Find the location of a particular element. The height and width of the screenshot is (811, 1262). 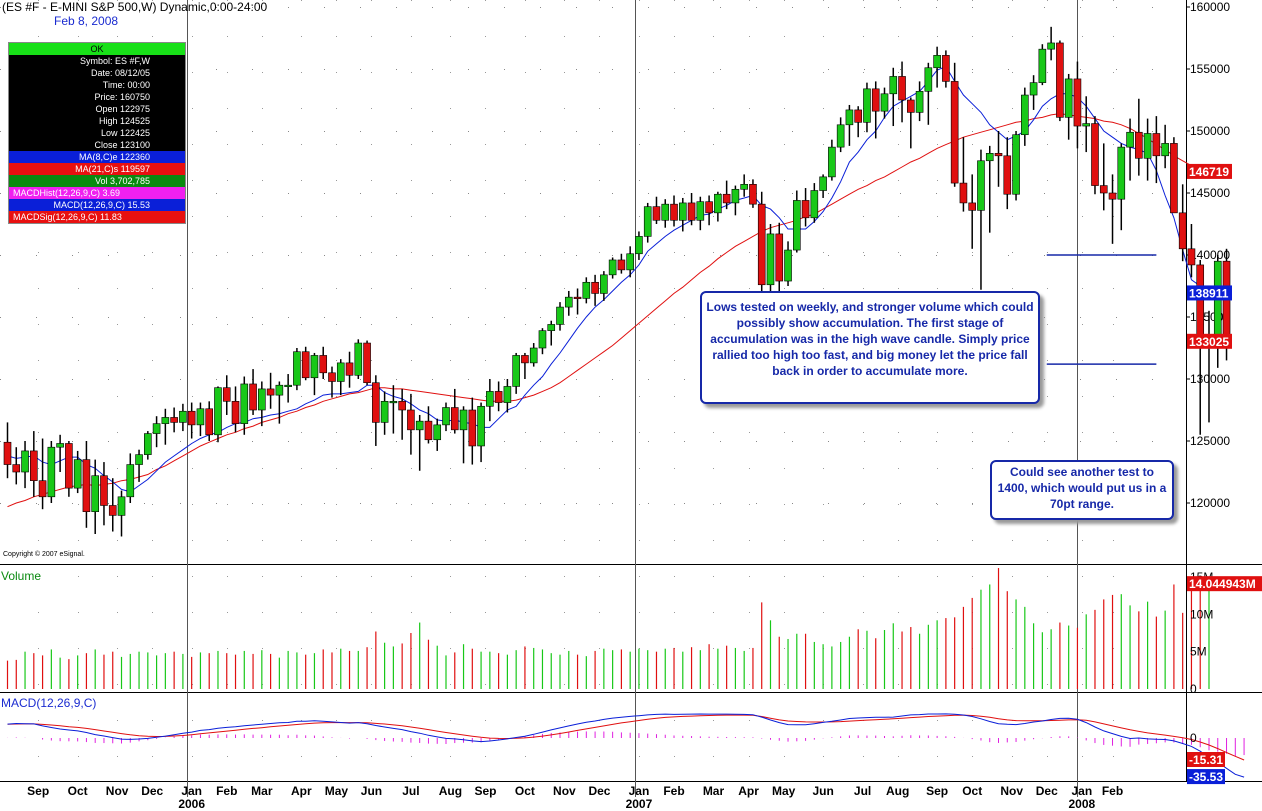

cursor-open: Open 122975 is located at coordinates (122, 109).